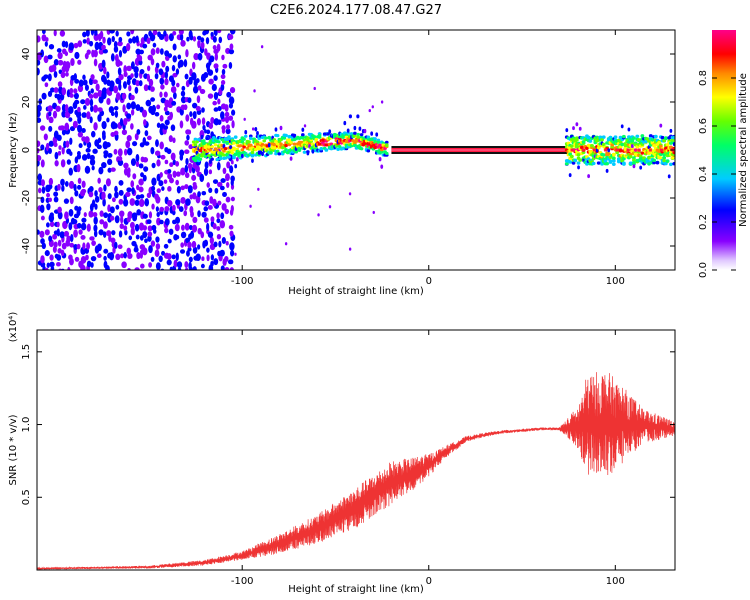 The image size is (750, 600). I want to click on spectrogram-y-label: Frequency (Hz), so click(13, 150).